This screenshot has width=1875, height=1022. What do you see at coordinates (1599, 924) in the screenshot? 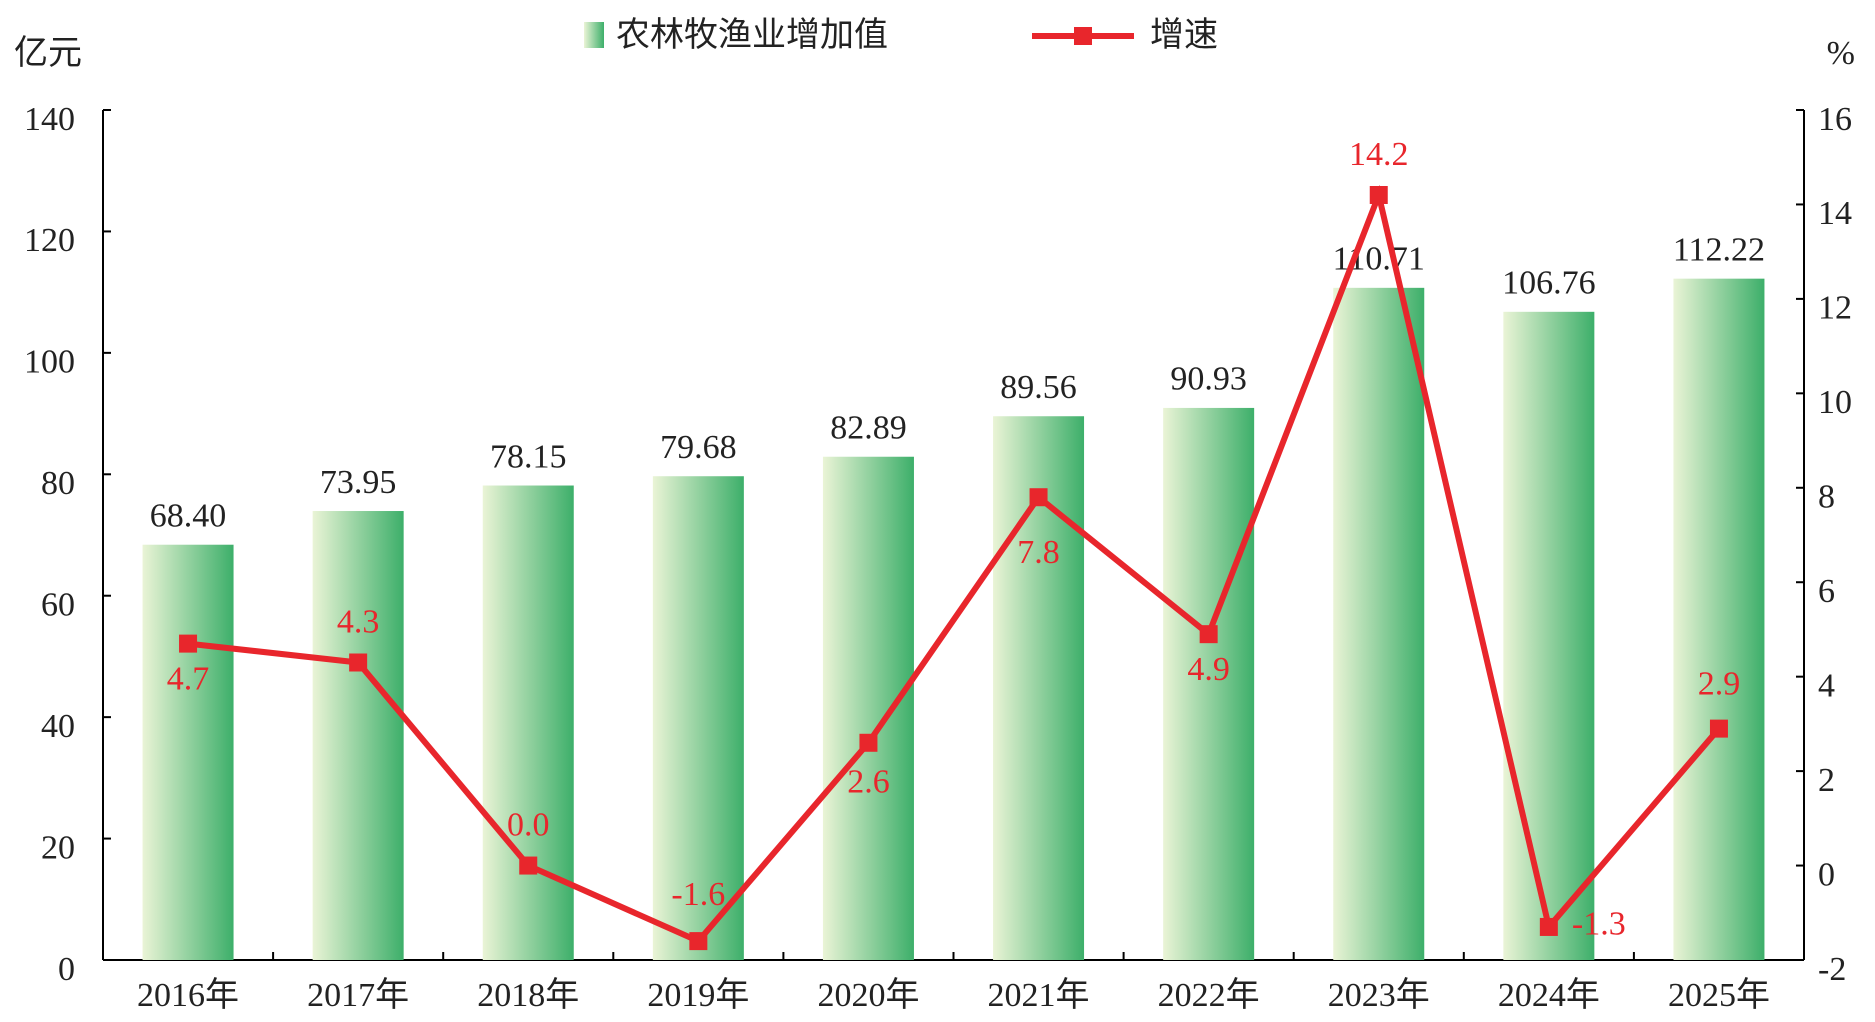
I see `line-value-label: -1.3` at bounding box center [1599, 924].